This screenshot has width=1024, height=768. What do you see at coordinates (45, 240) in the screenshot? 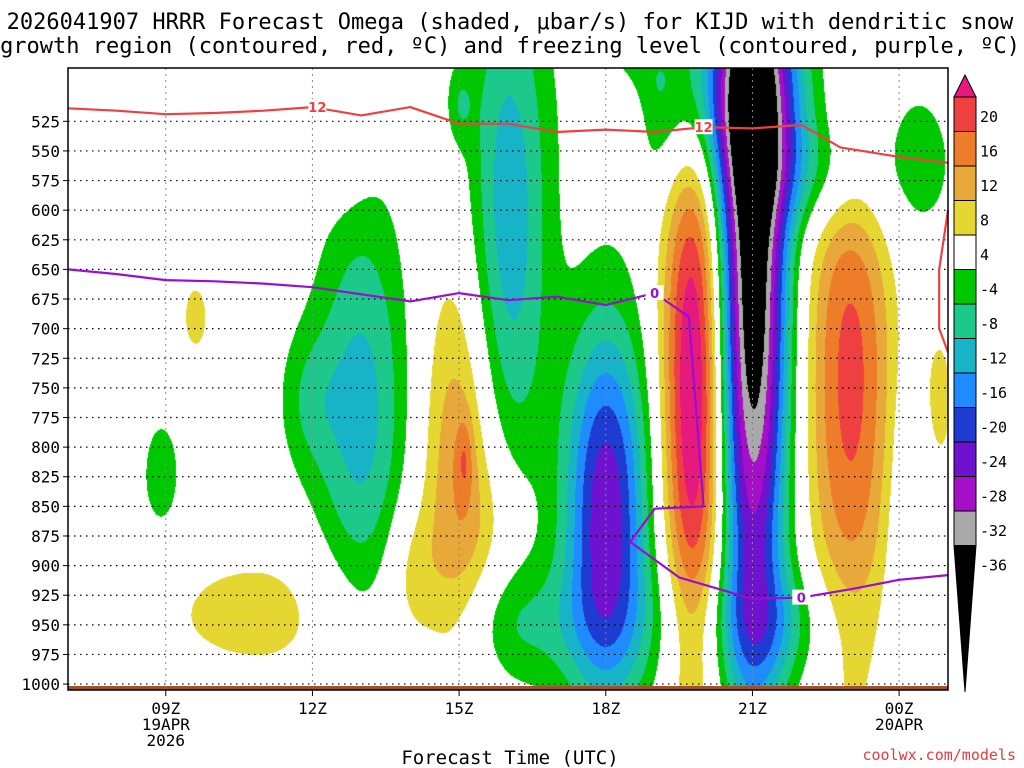
I see `y-tick-label: 625` at bounding box center [45, 240].